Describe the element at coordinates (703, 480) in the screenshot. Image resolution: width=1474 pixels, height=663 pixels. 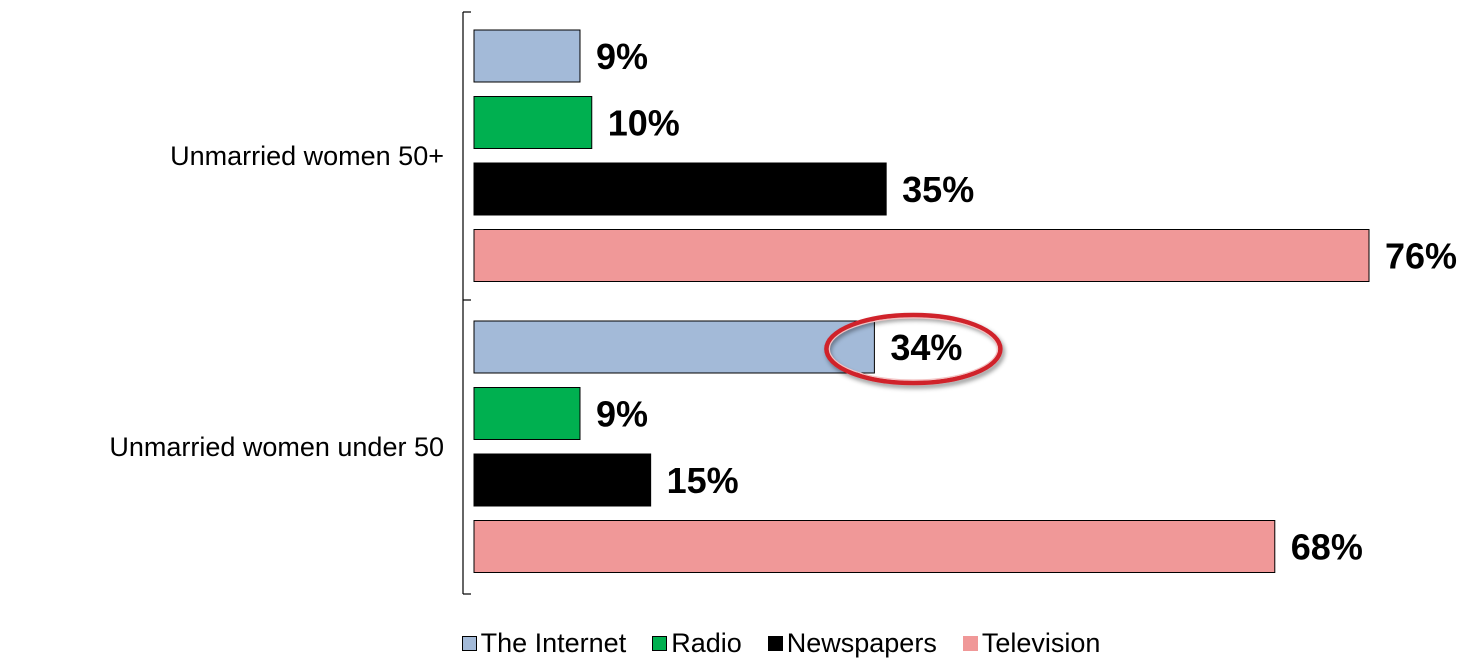
I see `data-label: 15%` at that location.